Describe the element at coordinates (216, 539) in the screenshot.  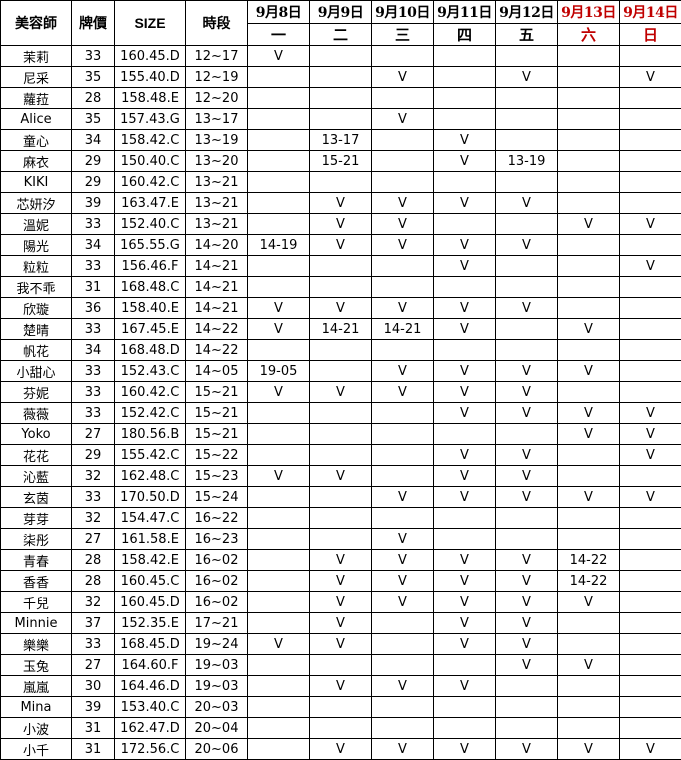
I see `cell-time: 16~23` at that location.